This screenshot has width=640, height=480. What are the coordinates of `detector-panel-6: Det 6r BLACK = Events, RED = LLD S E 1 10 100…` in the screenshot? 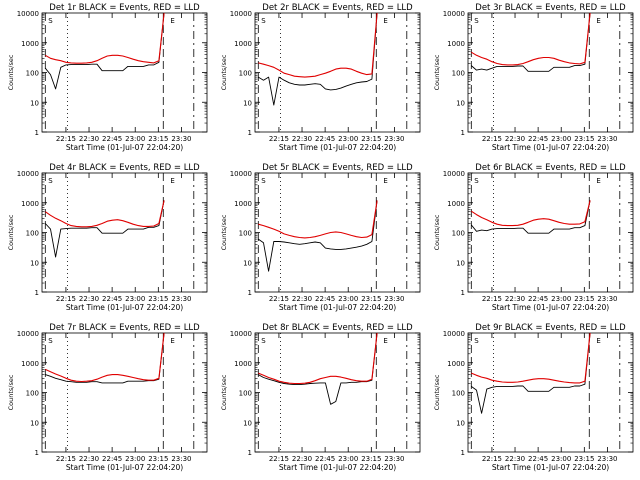 It's located at (533, 237).